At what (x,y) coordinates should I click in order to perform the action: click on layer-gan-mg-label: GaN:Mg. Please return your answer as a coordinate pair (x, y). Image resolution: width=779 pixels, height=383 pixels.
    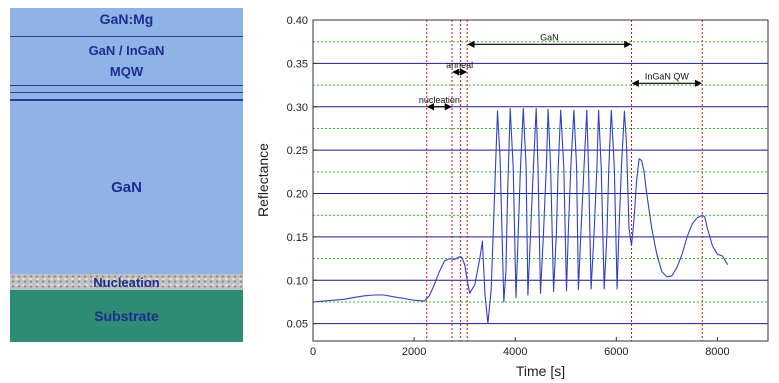
    Looking at the image, I should click on (126, 19).